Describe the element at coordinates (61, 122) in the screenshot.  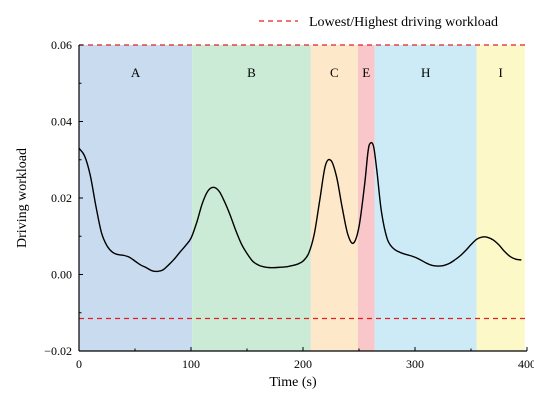
I see `y-tick-label: 0.04` at that location.